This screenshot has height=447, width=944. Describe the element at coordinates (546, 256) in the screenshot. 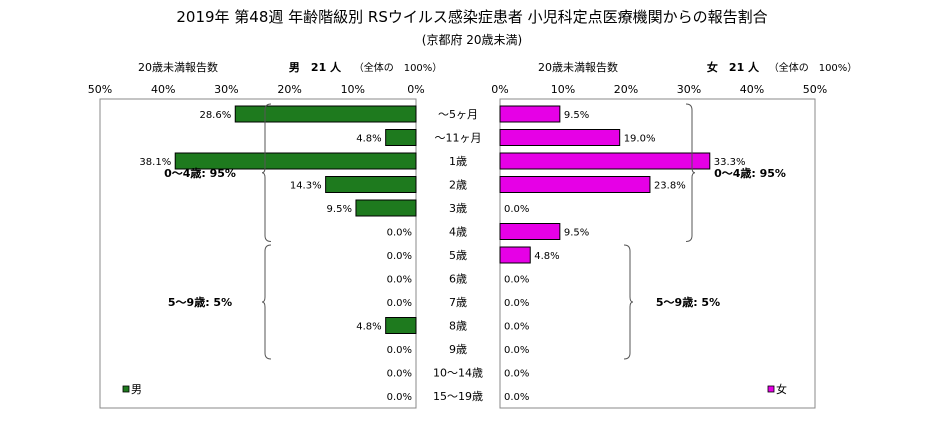

I see `female-bar-label: 4.8%` at that location.